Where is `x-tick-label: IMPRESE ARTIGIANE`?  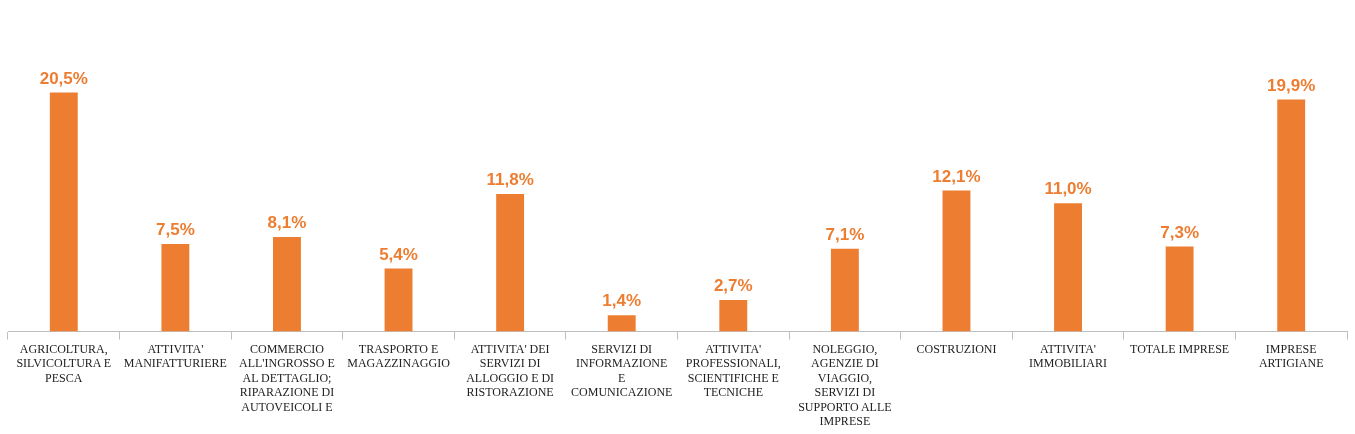 x-tick-label: IMPRESE ARTIGIANE is located at coordinates (1291, 356).